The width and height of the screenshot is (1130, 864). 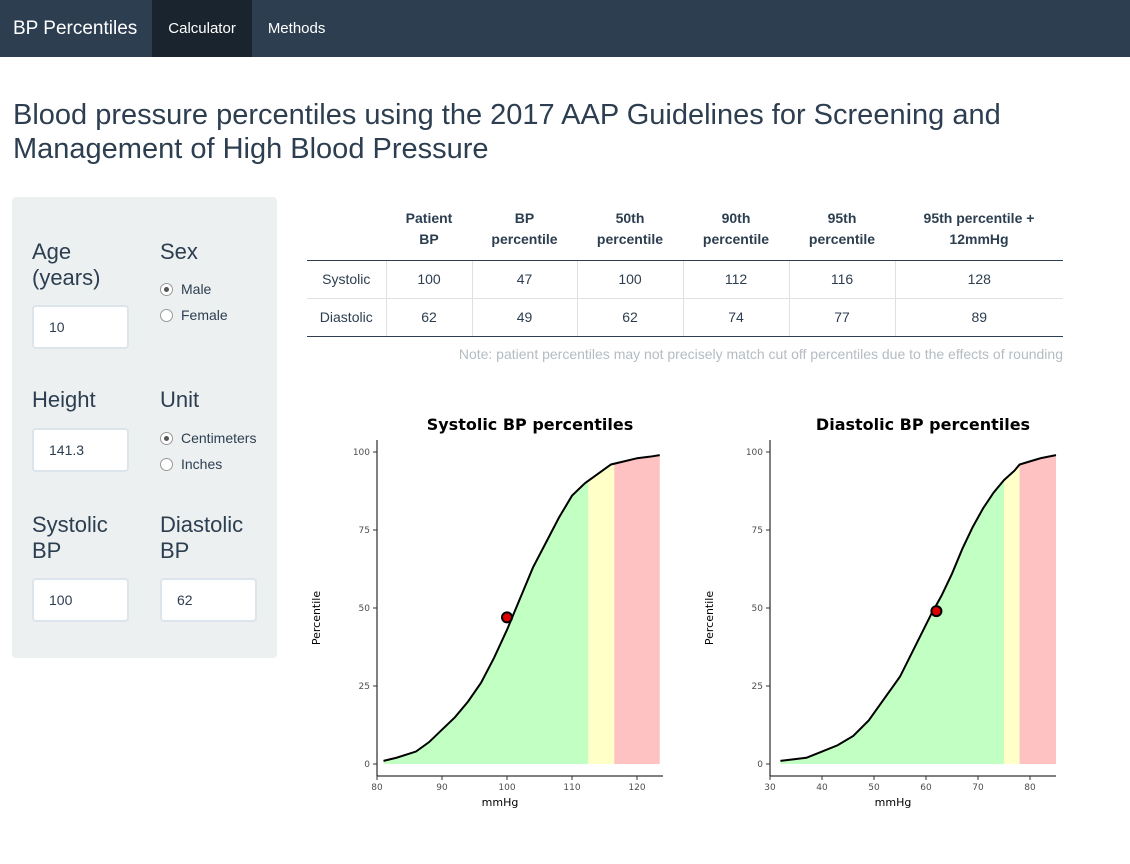 What do you see at coordinates (521, 608) in the screenshot?
I see `percentile-curve` at bounding box center [521, 608].